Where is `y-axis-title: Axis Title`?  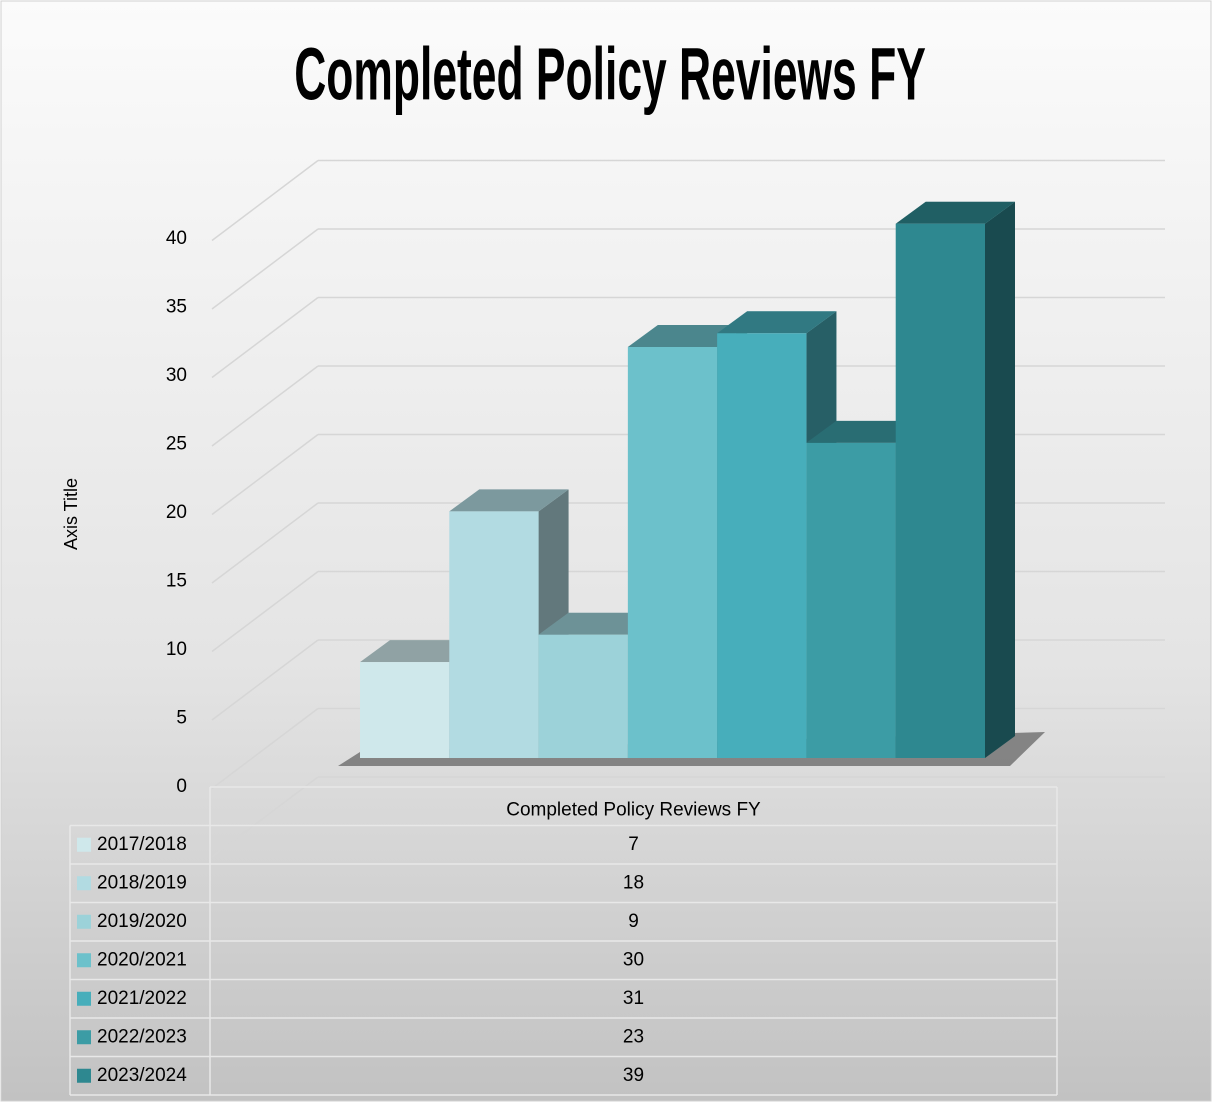 y-axis-title: Axis Title is located at coordinates (71, 514).